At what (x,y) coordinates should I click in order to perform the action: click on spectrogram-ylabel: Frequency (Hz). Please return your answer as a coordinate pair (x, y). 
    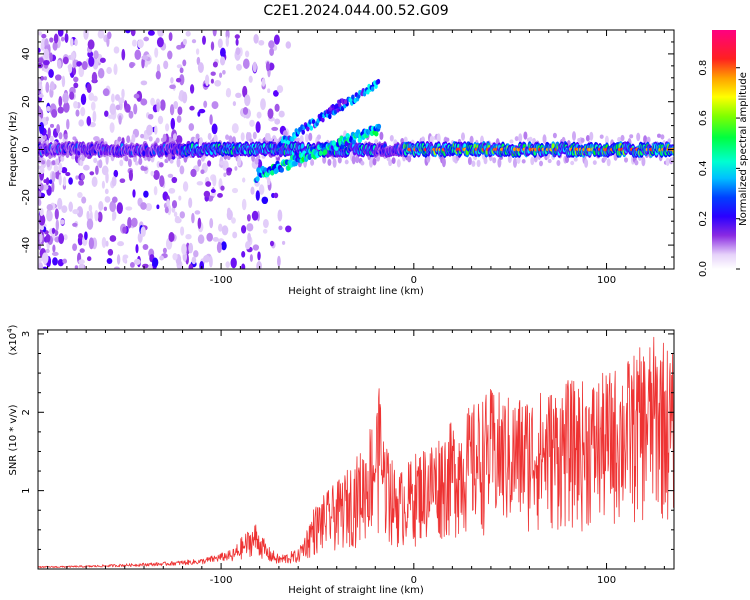
    Looking at the image, I should click on (13, 149).